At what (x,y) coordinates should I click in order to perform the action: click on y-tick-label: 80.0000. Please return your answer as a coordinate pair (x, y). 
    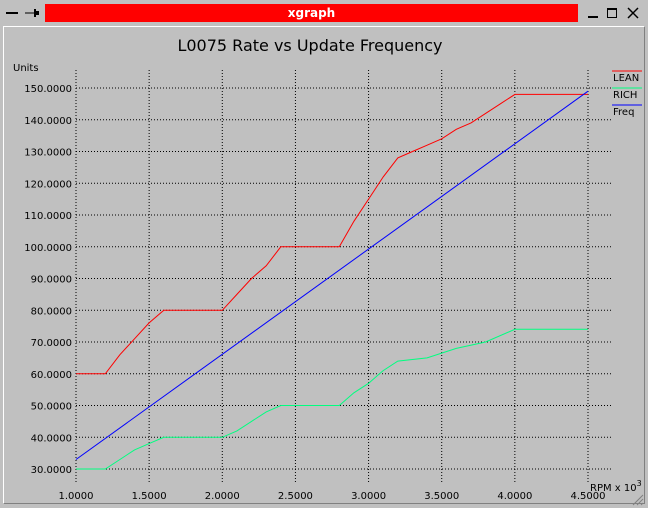
    Looking at the image, I should click on (51, 311).